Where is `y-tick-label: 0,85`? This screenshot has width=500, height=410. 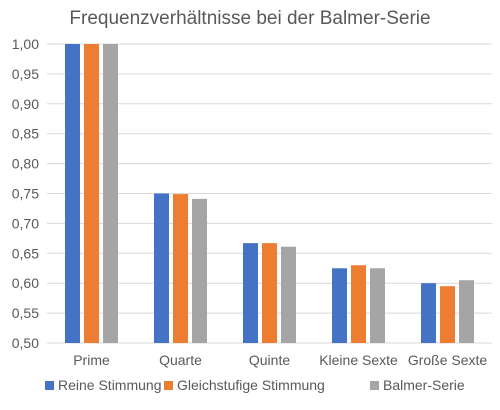 y-tick-label: 0,85 is located at coordinates (25, 134).